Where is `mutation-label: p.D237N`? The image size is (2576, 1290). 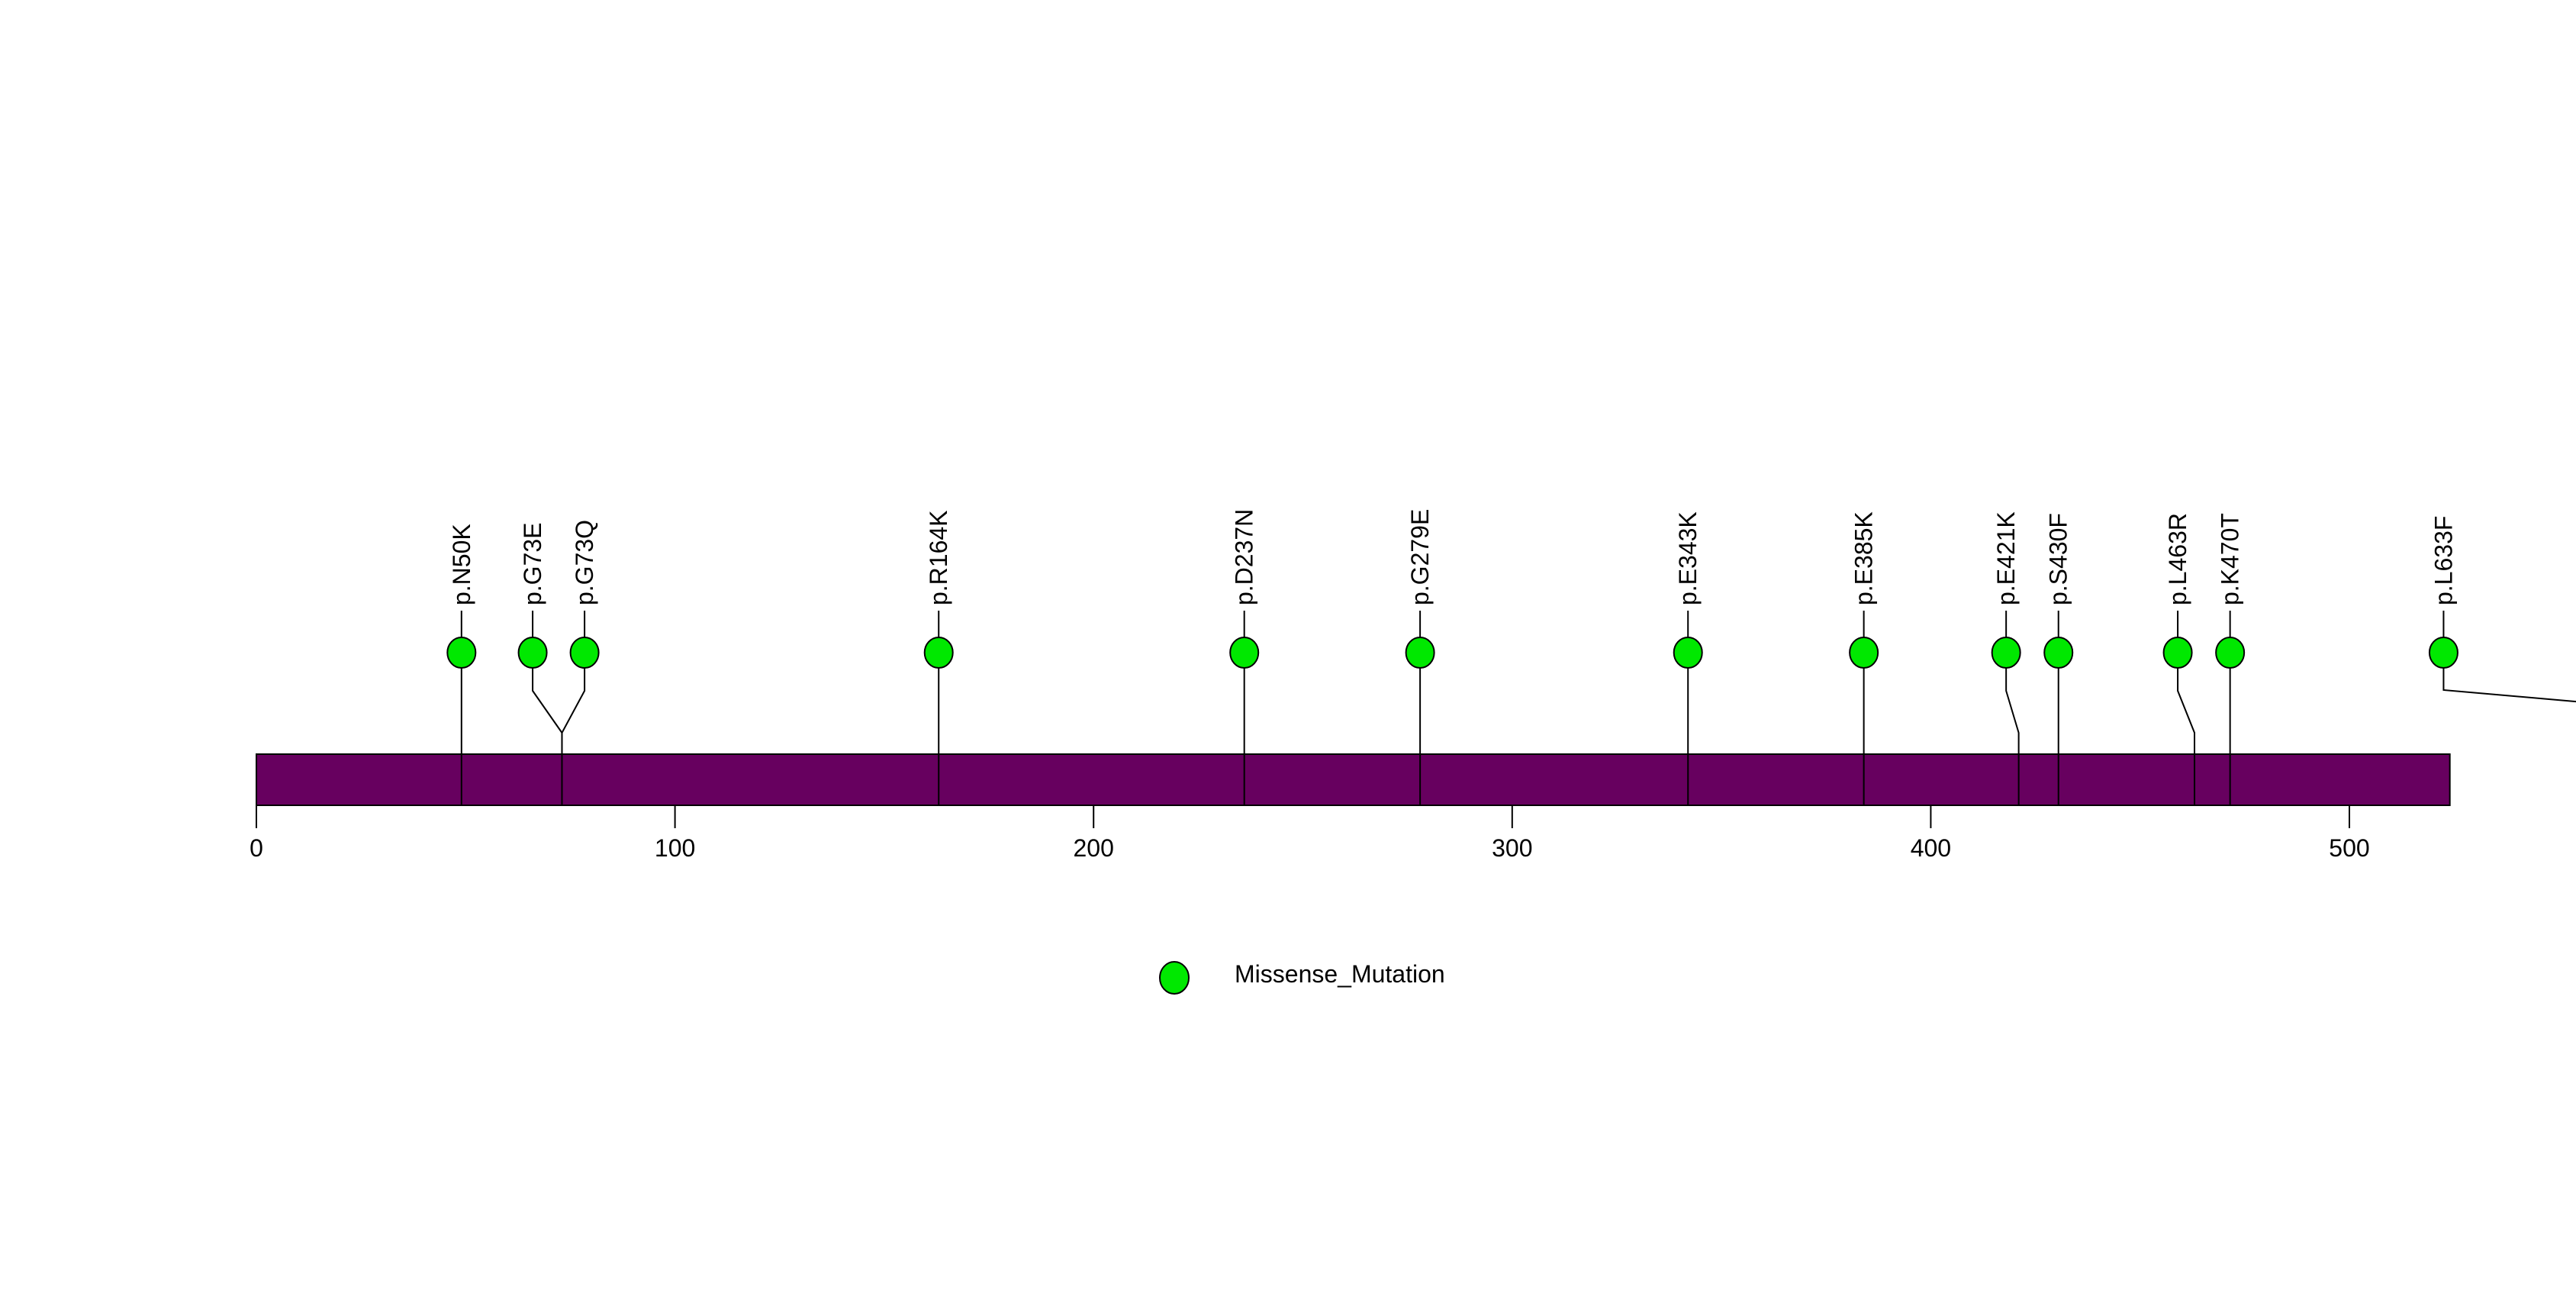
mutation-label: p.D237N is located at coordinates (1244, 557).